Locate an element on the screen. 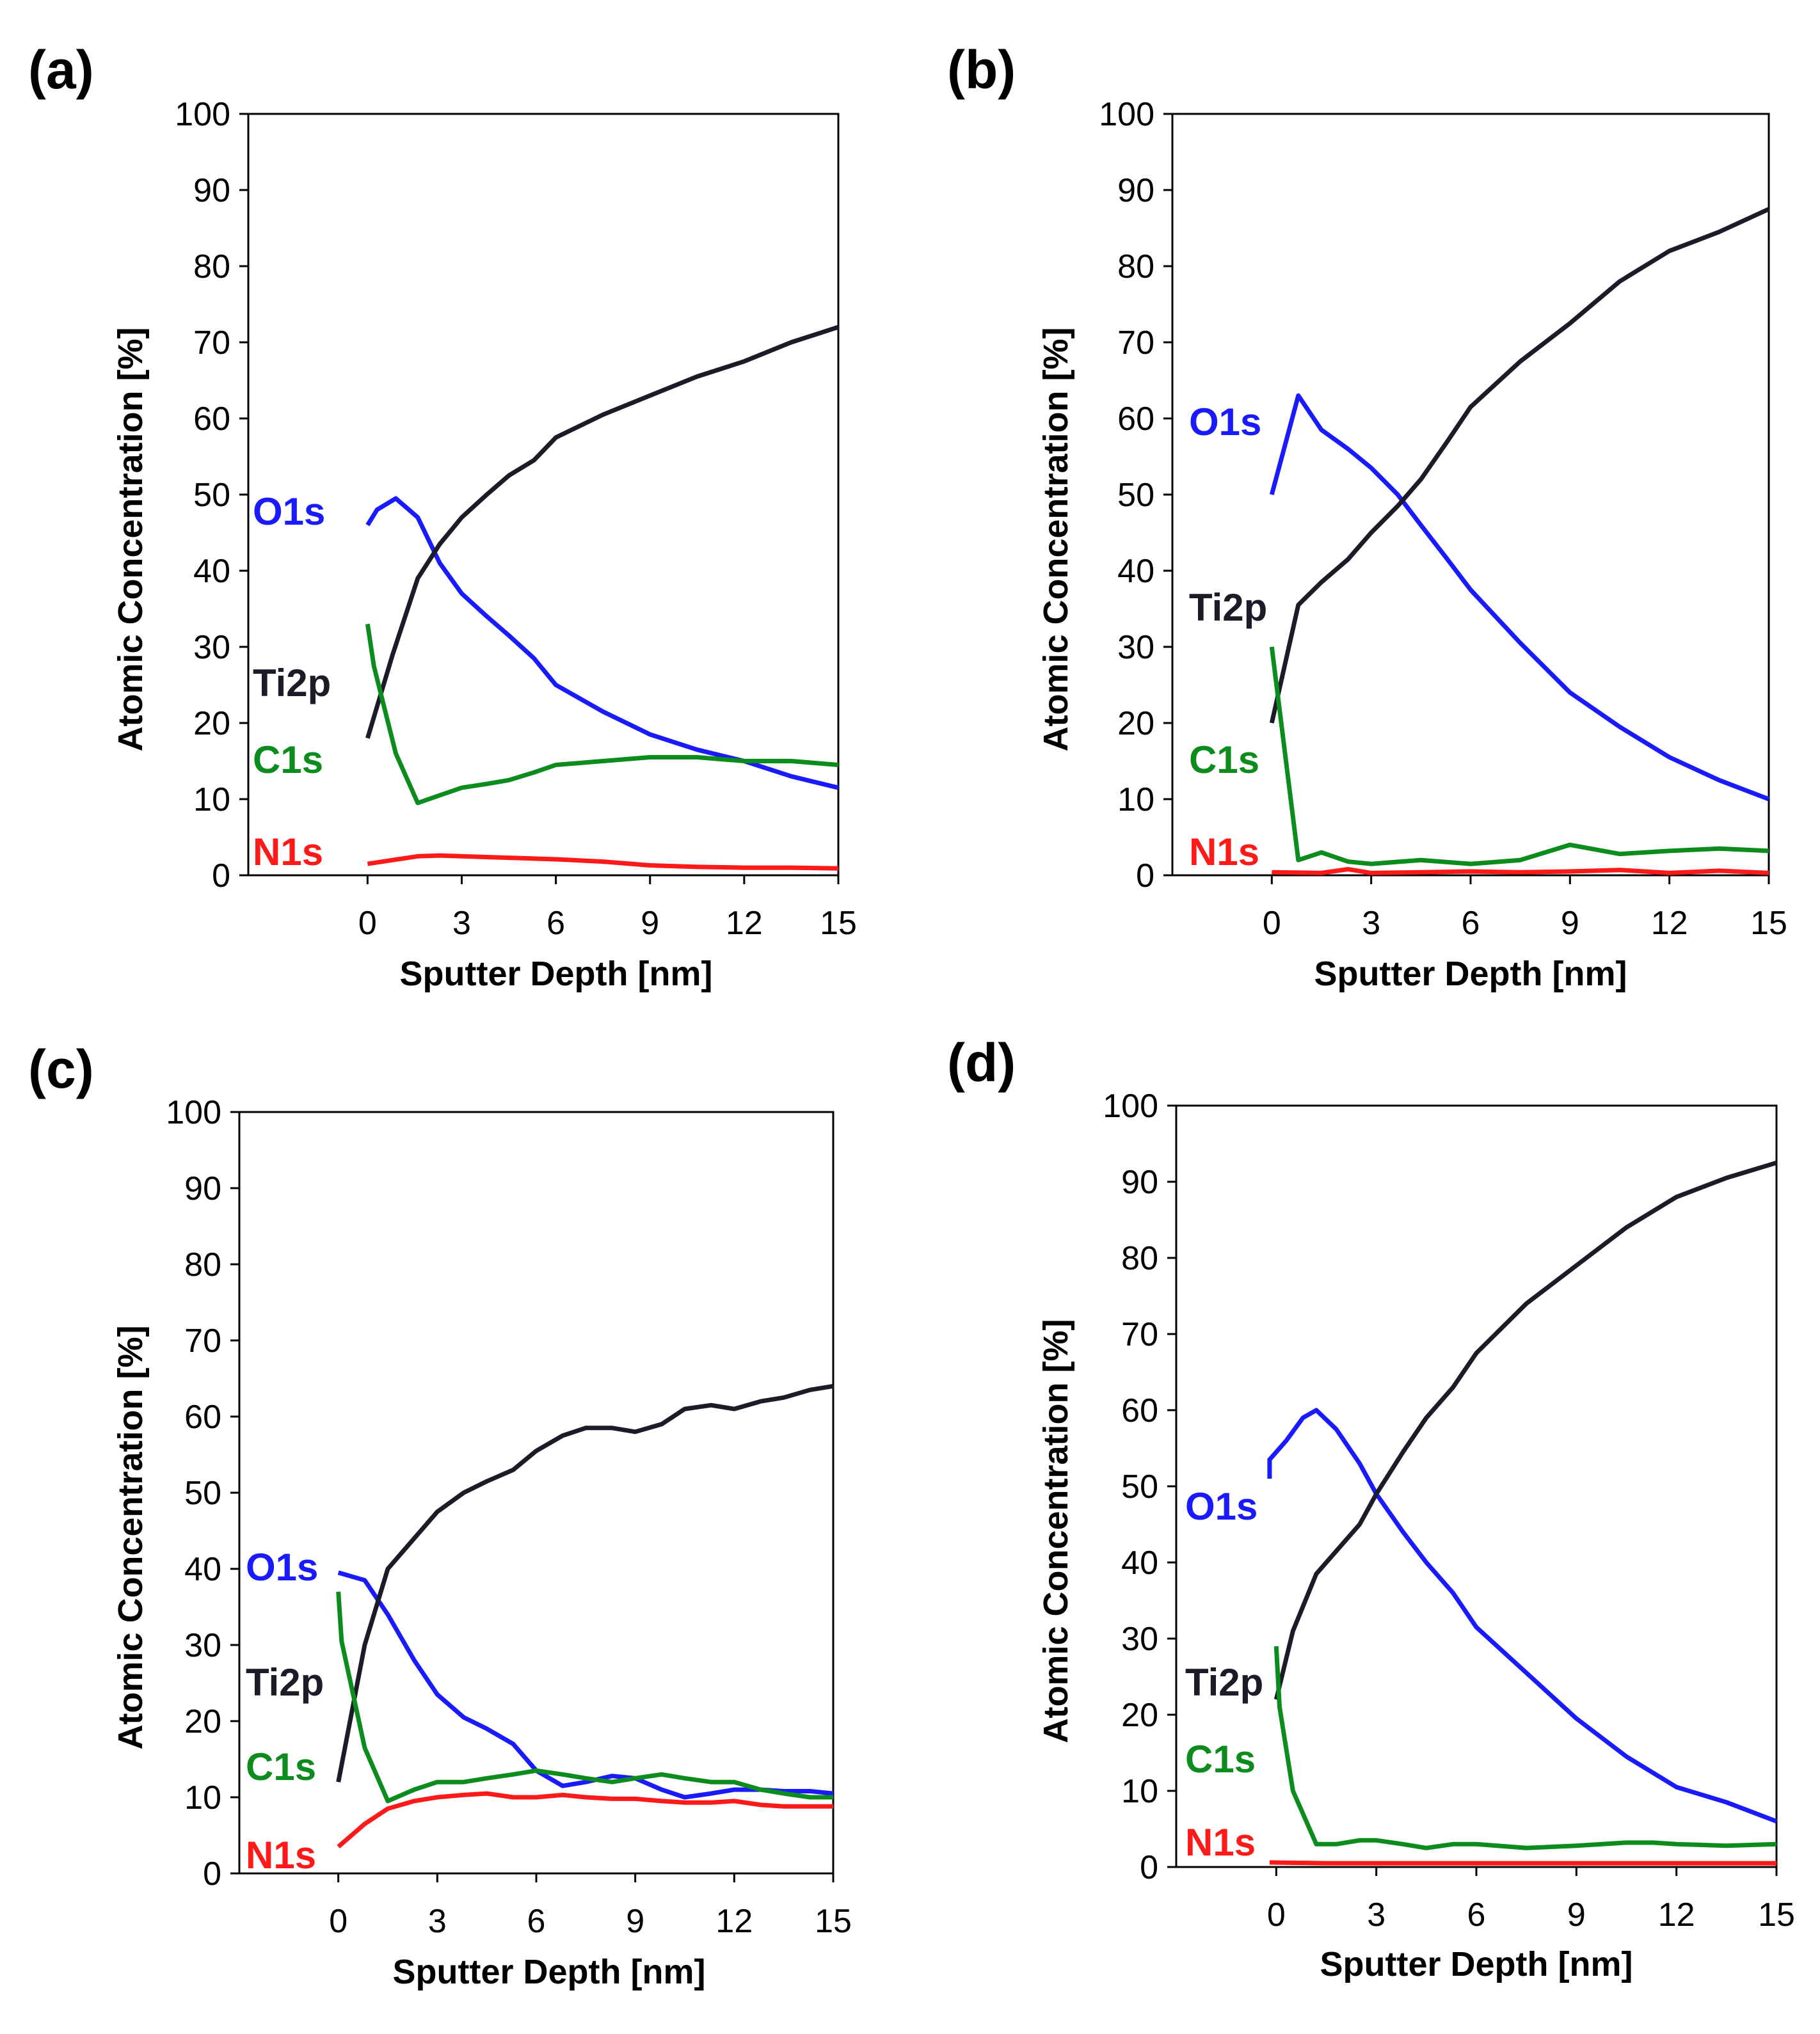  panel-label: (d) is located at coordinates (981, 1063).